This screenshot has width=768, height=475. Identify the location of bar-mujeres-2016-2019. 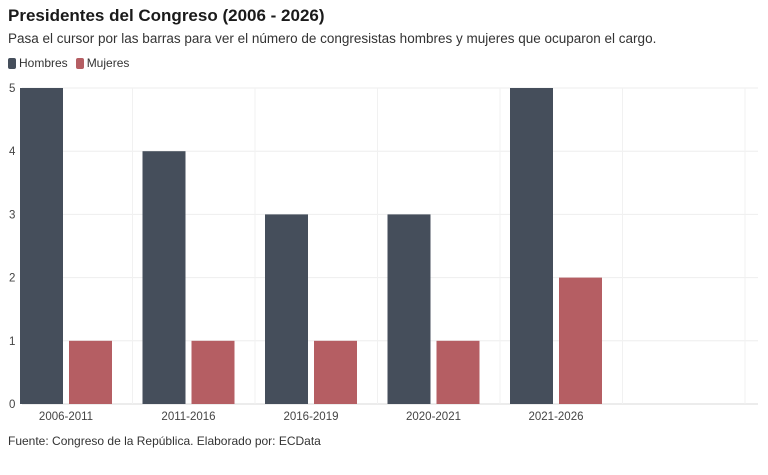
(335, 372).